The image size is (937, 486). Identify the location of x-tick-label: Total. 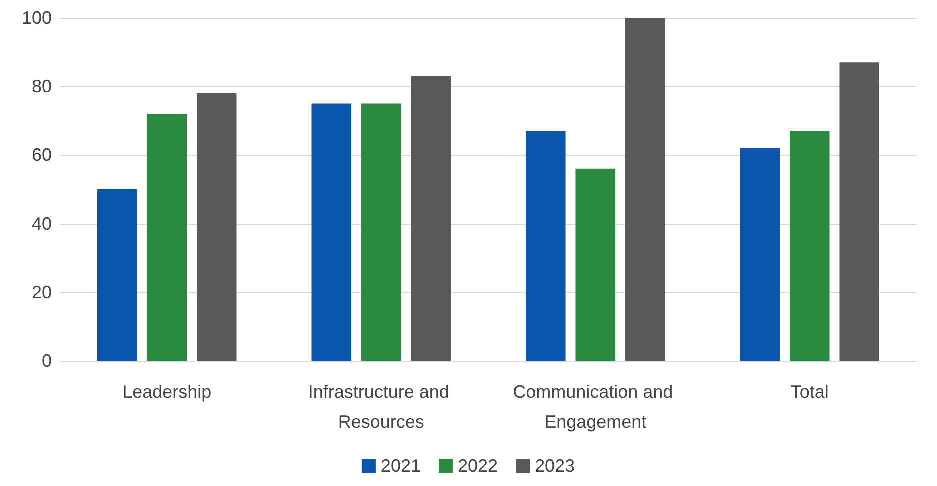
(809, 392).